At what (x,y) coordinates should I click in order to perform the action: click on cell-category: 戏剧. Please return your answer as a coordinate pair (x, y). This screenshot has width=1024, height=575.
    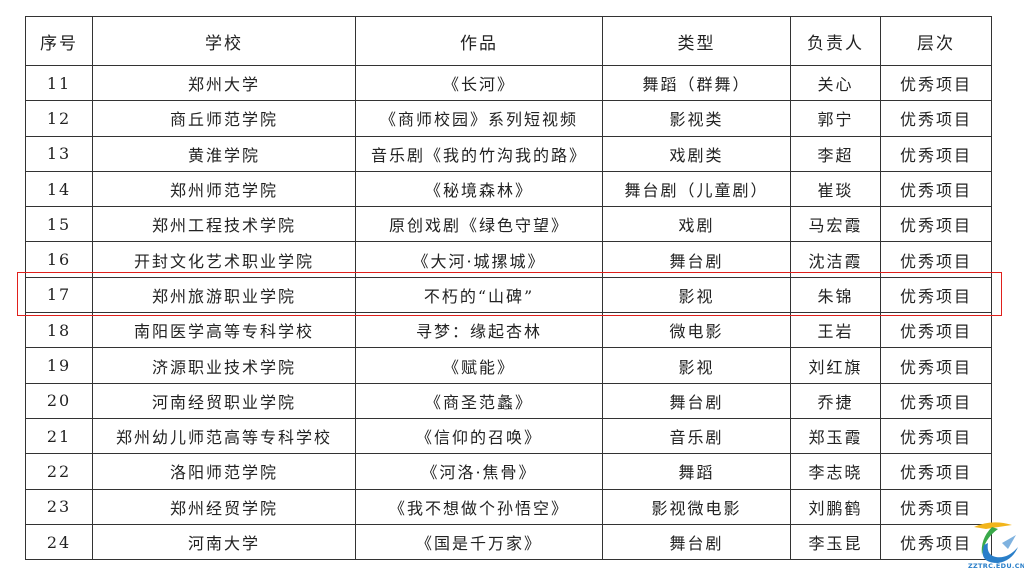
    Looking at the image, I should click on (696, 224).